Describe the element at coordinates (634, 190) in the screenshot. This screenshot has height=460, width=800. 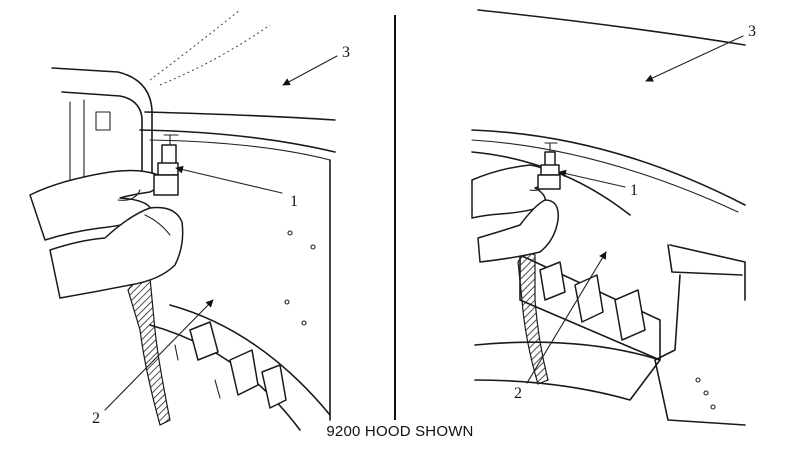
I see `right-callout-1: 1` at that location.